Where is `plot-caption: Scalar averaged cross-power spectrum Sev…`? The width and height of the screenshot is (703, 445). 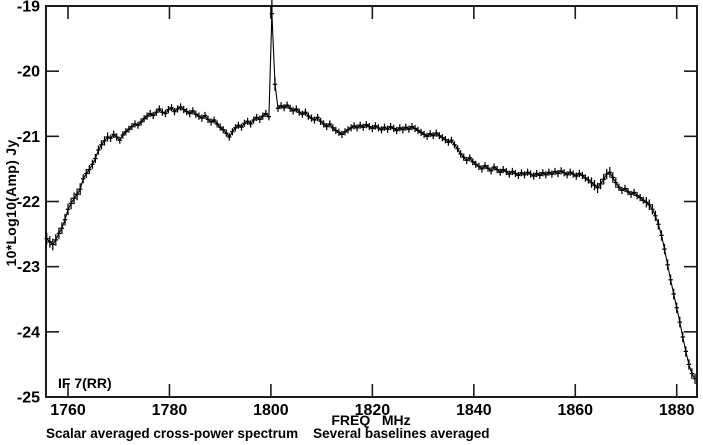 plot-caption: Scalar averaged cross-power spectrum Sev… is located at coordinates (268, 433).